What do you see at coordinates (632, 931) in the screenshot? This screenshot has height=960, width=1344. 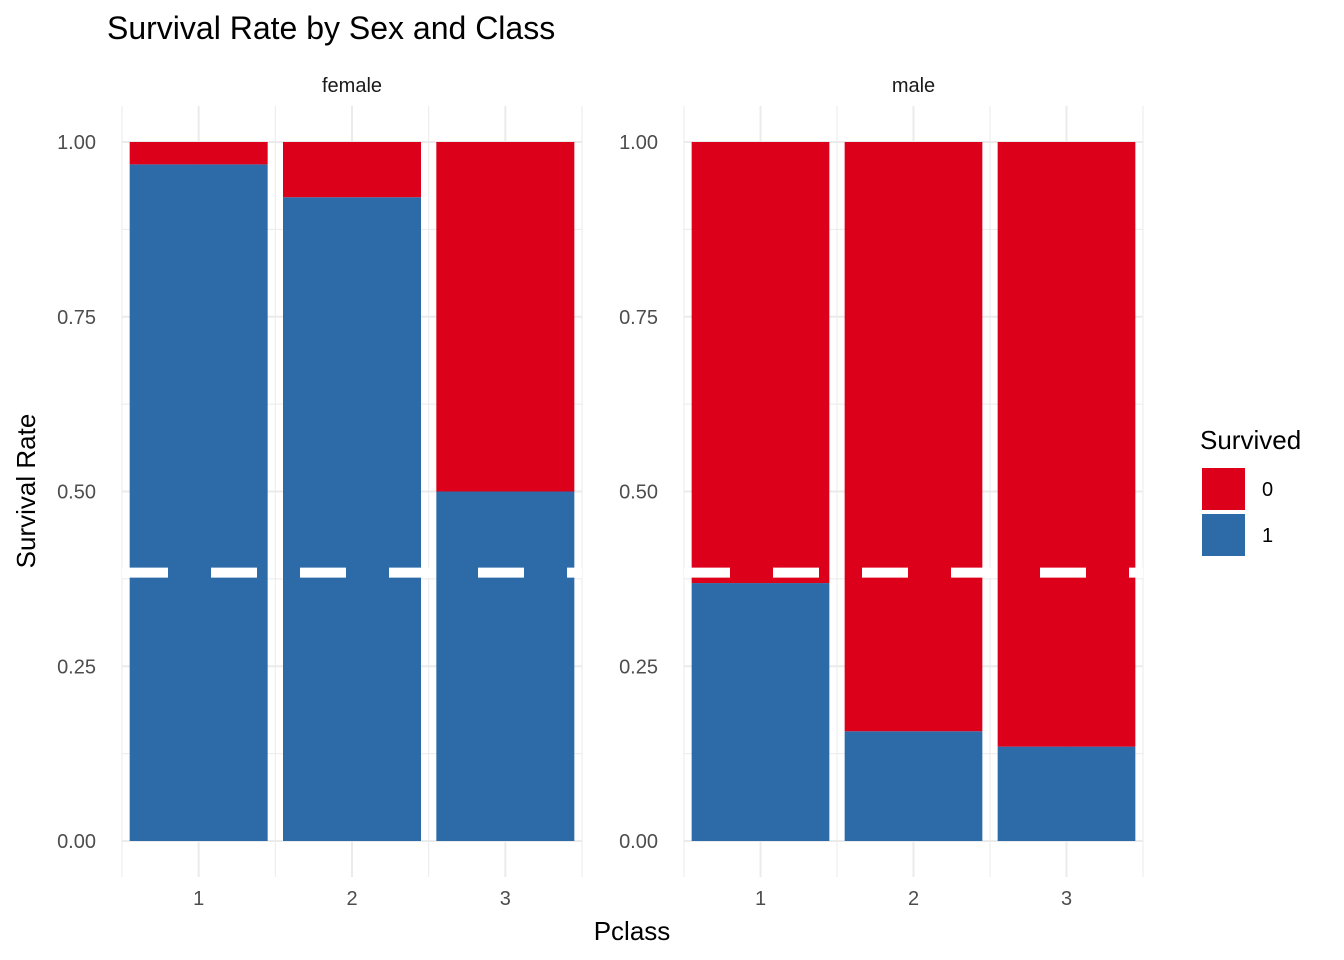 I see `x-axis-label: Pclass` at bounding box center [632, 931].